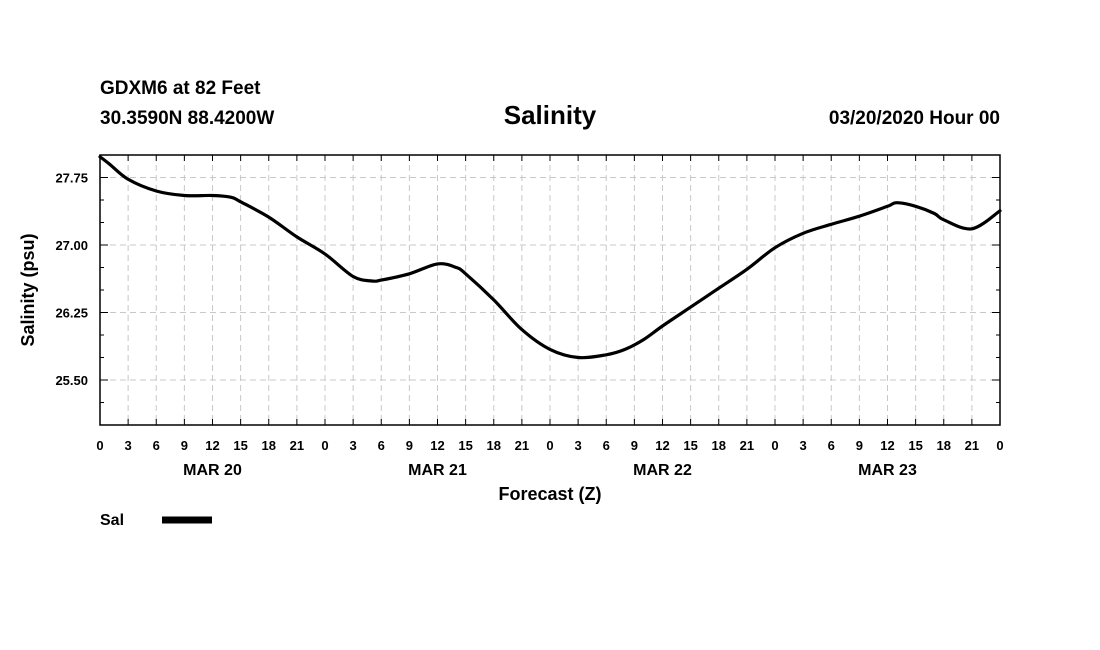 The image size is (1100, 650). I want to click on y-tick-label: 27.75, so click(71, 178).